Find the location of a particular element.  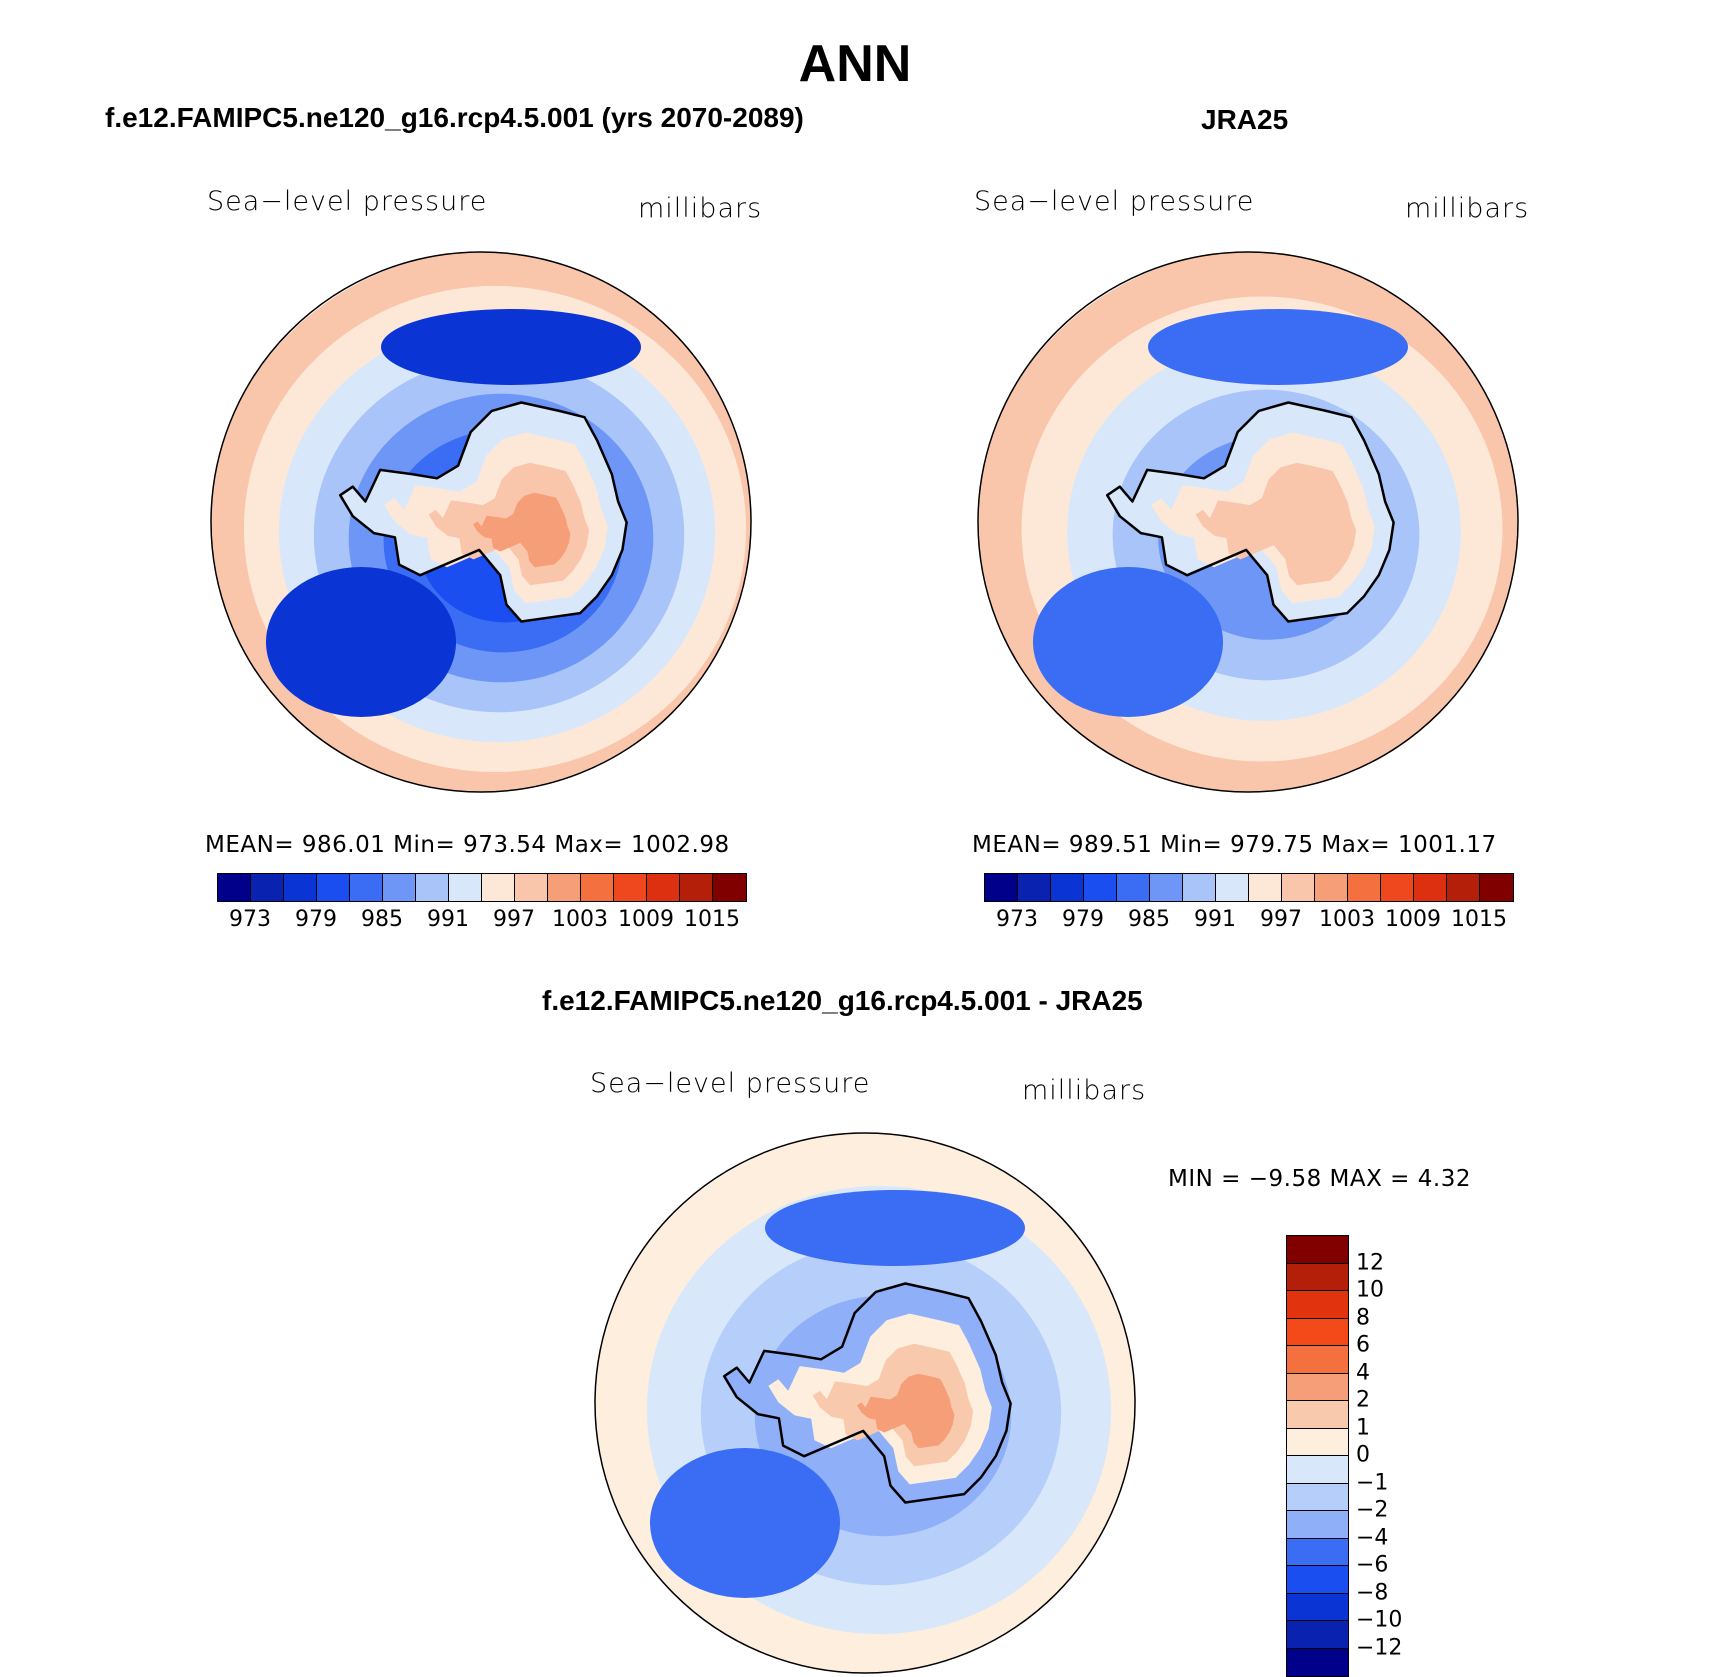

colorbar-tick-label: 997 is located at coordinates (1281, 919).